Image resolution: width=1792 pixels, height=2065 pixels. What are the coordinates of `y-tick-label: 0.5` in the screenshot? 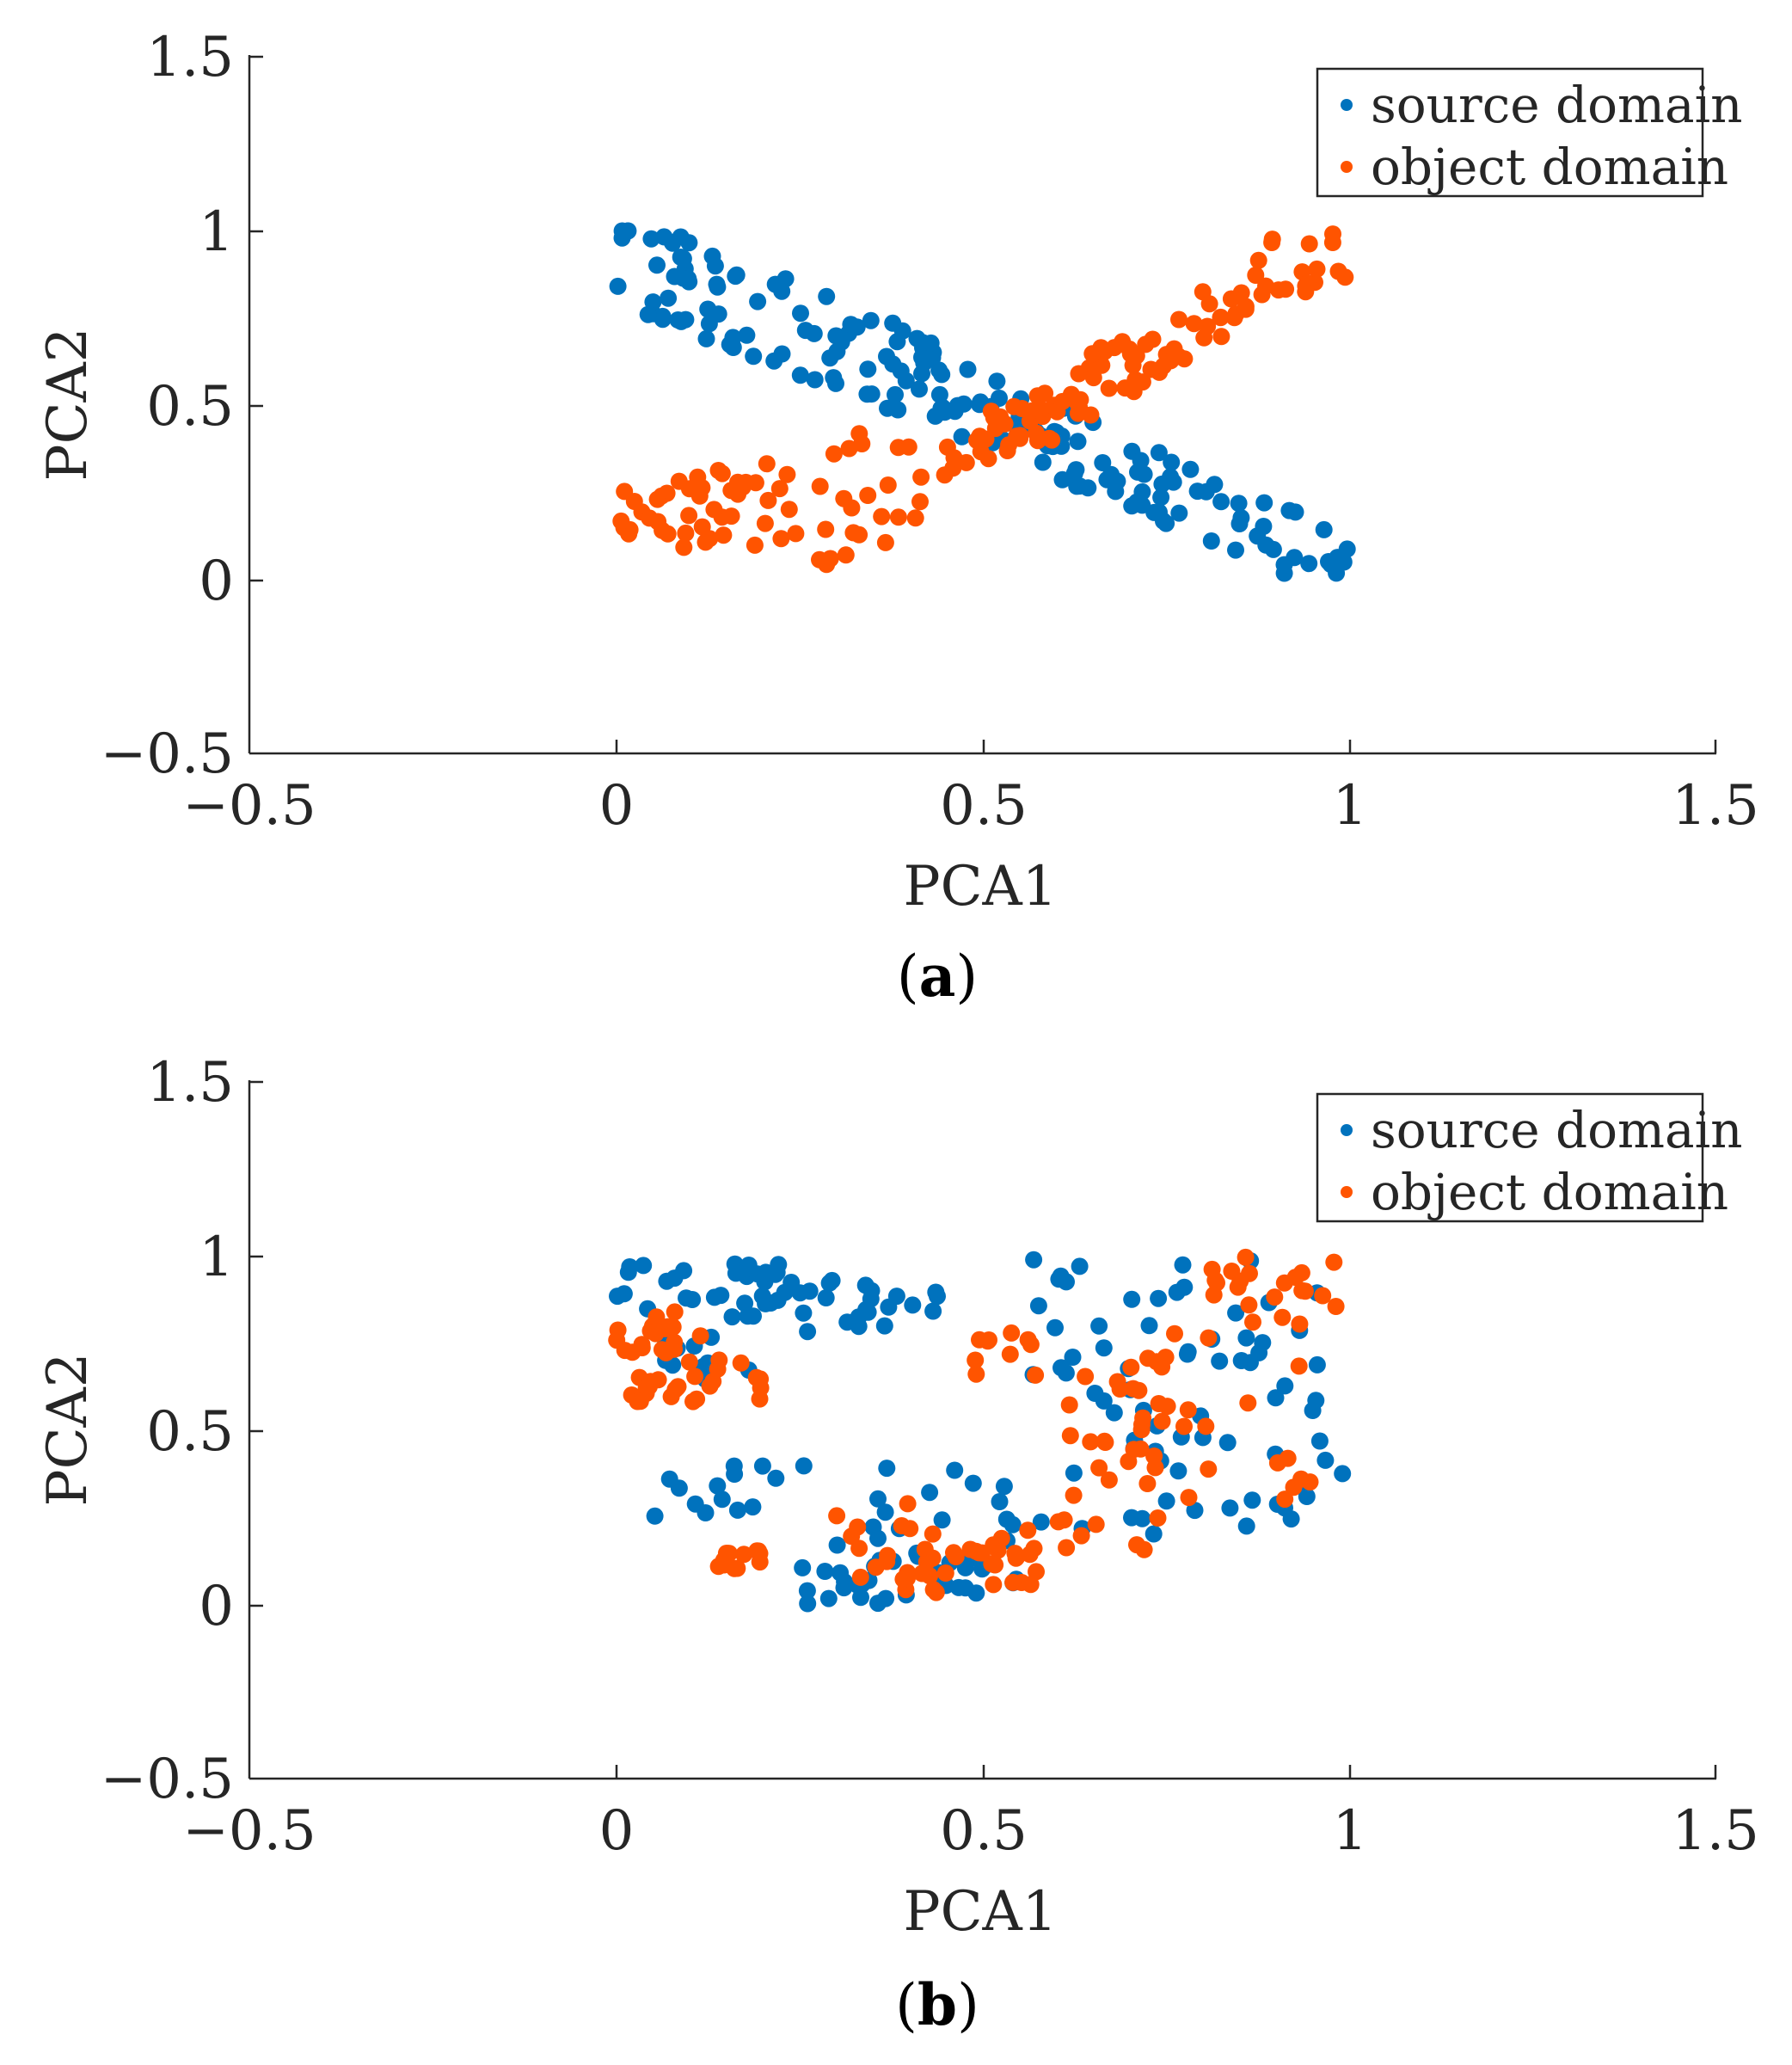 It's located at (190, 407).